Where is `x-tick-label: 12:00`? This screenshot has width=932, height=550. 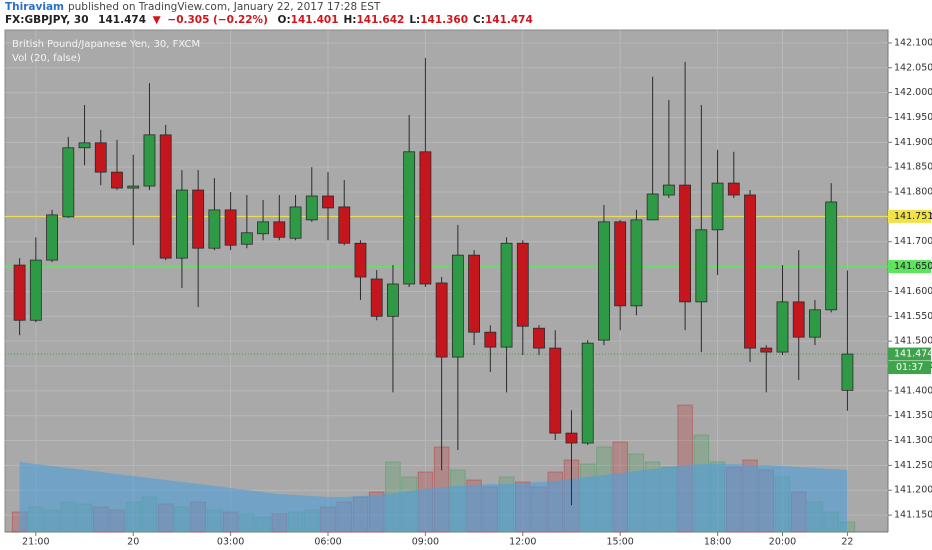
x-tick-label: 12:00 is located at coordinates (522, 542).